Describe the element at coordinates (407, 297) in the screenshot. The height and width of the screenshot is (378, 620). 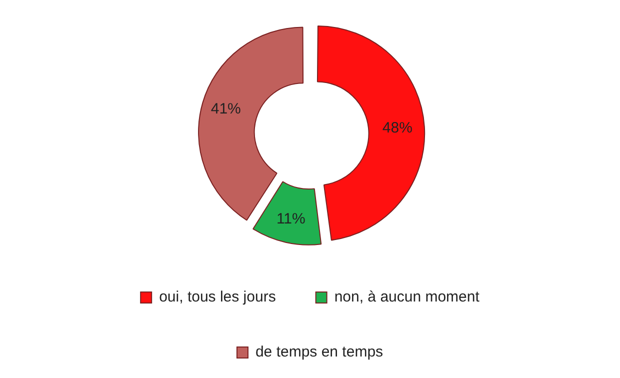
I see `legend-label: non, à aucun moment` at that location.